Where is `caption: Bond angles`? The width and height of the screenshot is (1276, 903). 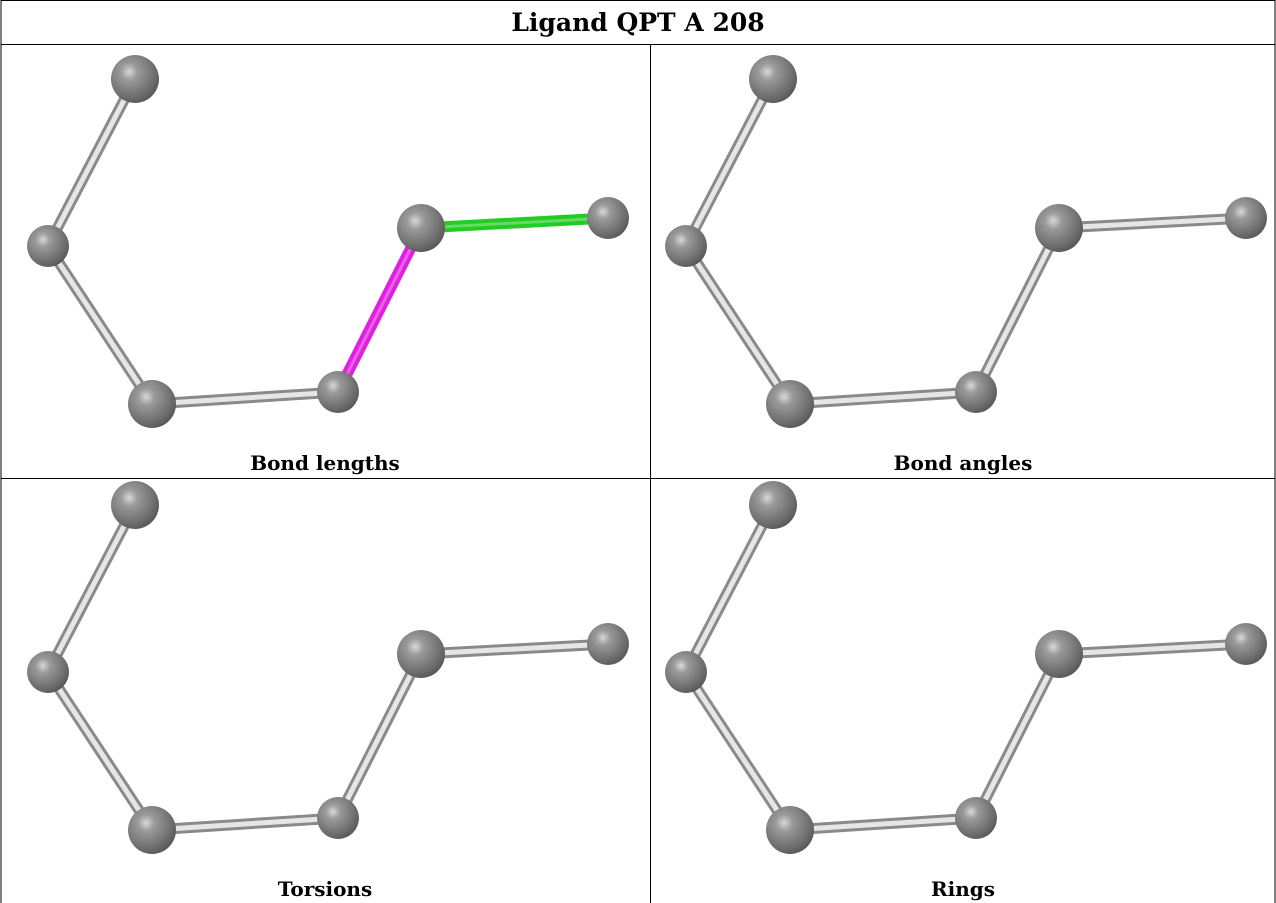 caption: Bond angles is located at coordinates (963, 463).